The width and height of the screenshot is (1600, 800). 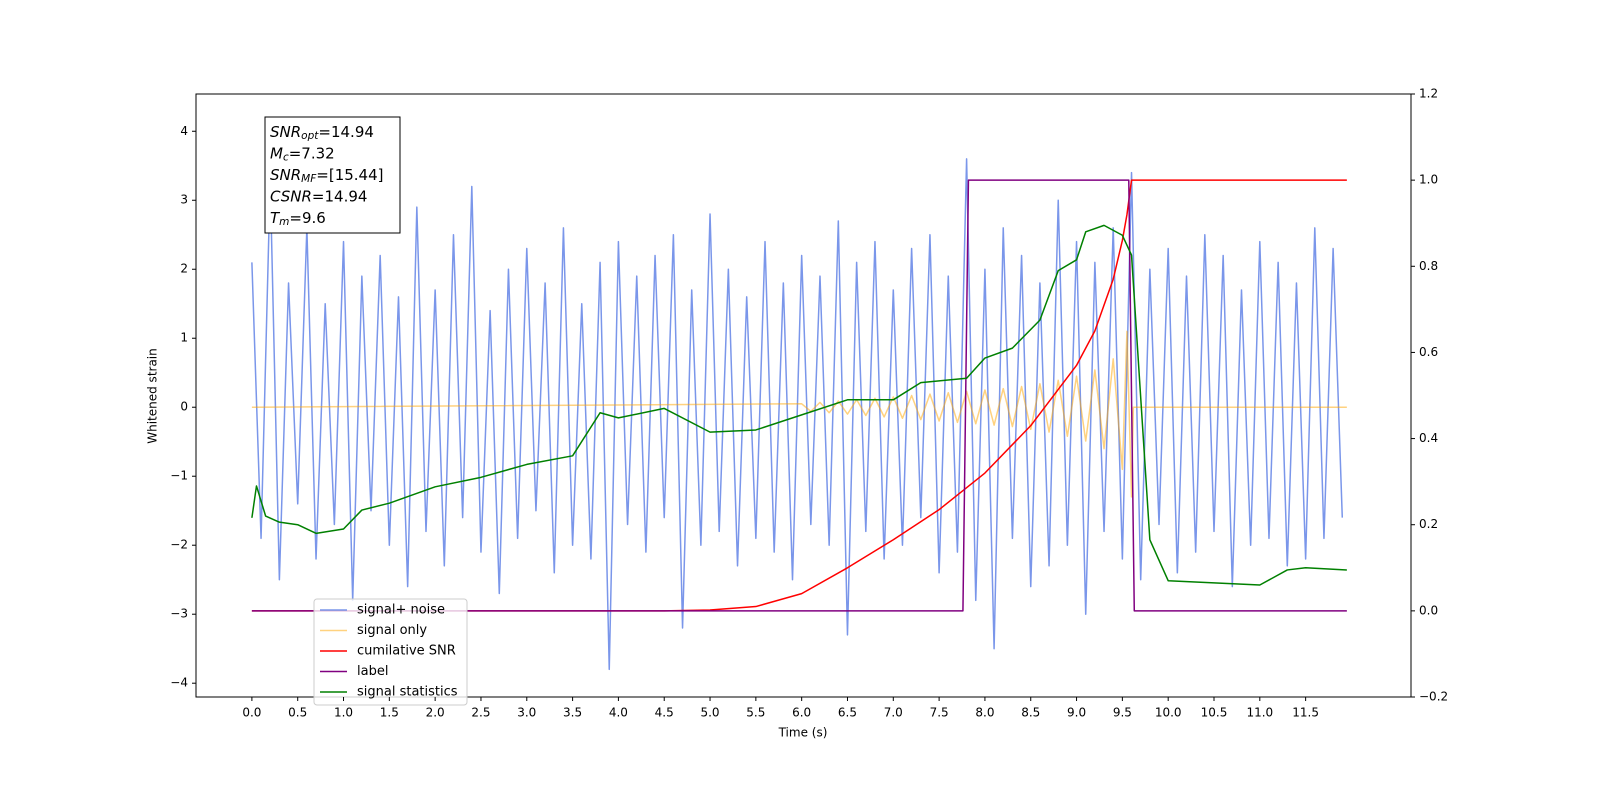 I want to click on series-line, so click(x=799, y=414).